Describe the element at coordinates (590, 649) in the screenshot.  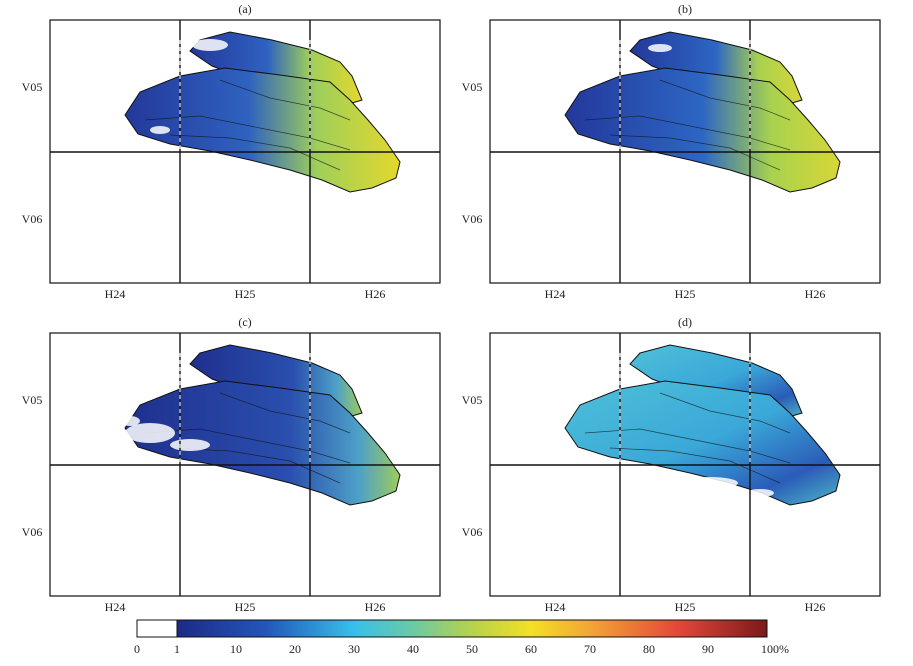
I see `colorbar-tick-label: 70` at that location.